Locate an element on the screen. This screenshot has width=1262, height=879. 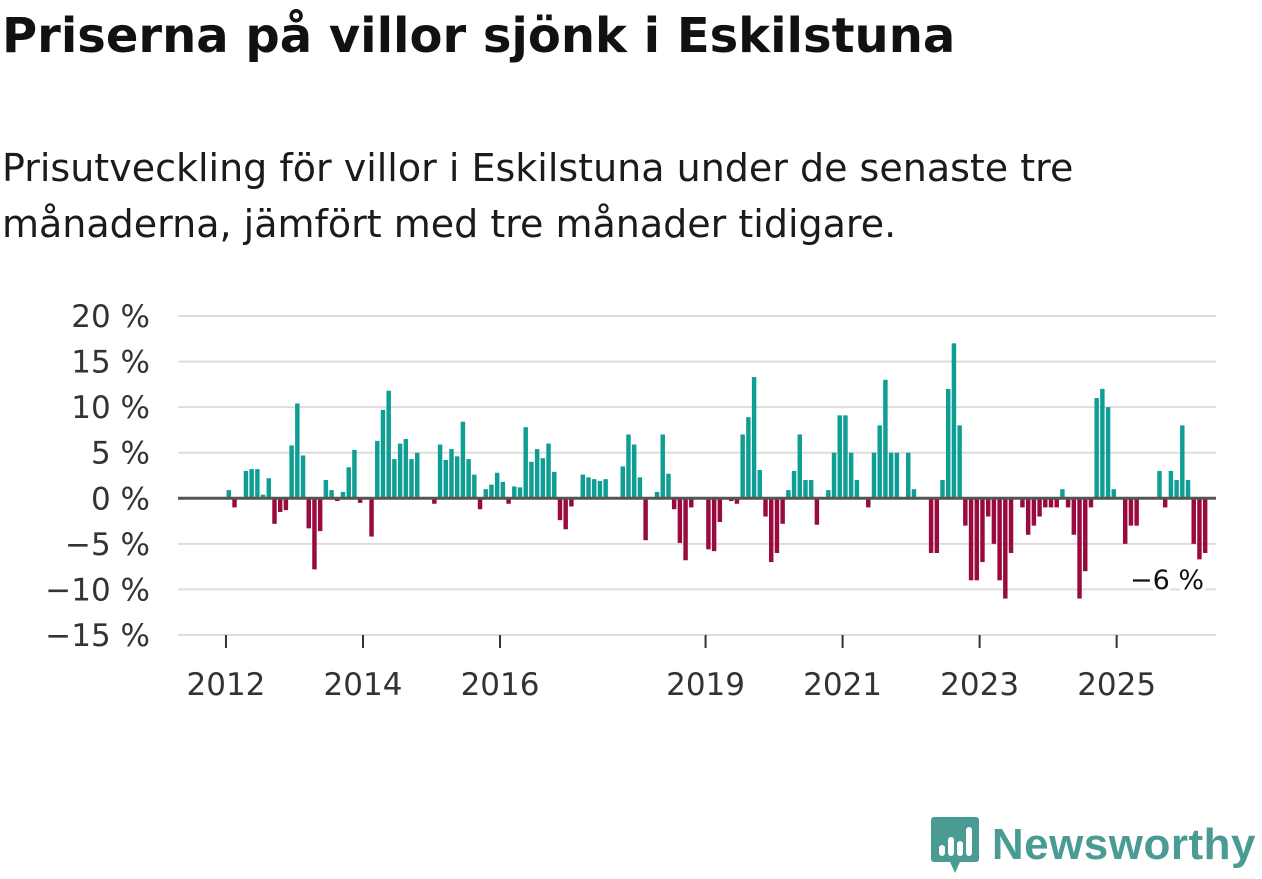
x-tick-label: 2014 is located at coordinates (363, 685).